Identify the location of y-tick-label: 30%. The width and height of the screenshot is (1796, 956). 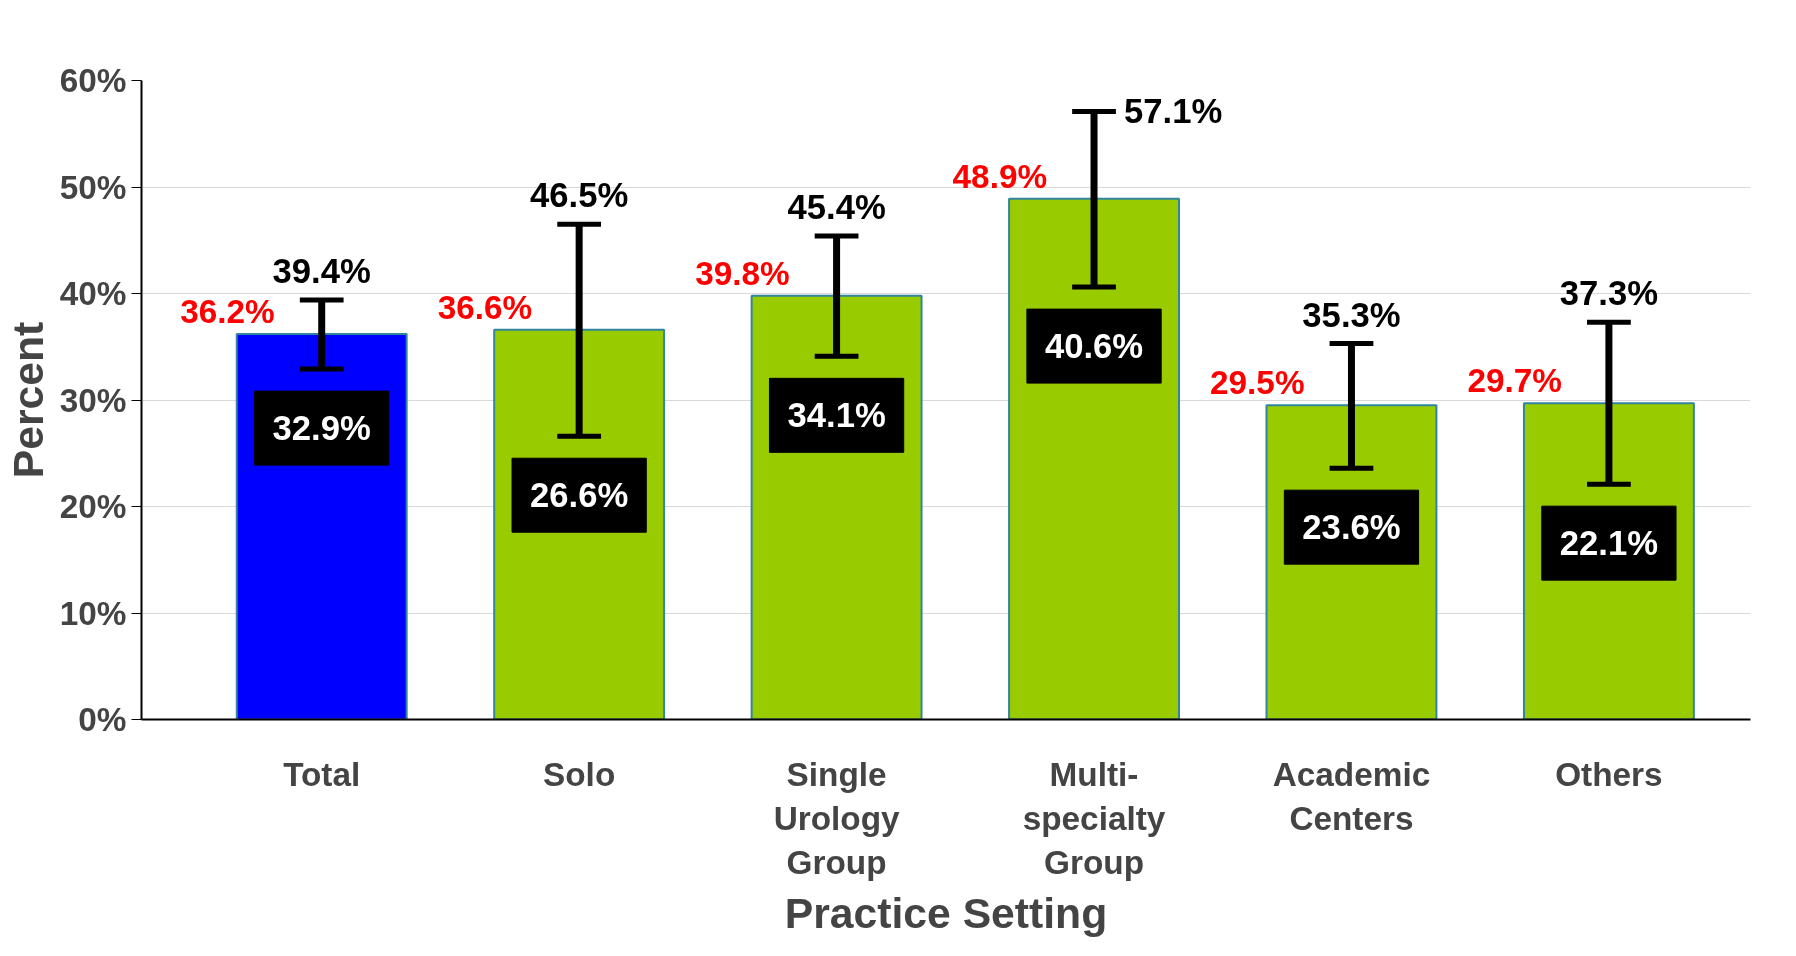
(93, 400).